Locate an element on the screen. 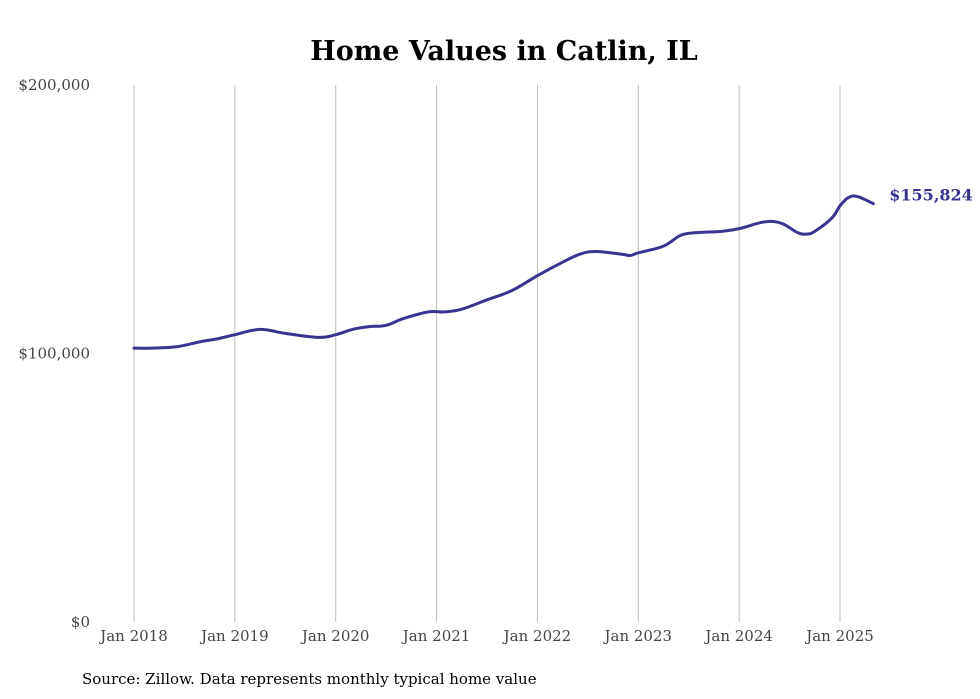  x-tick-label: Jan 2020 is located at coordinates (335, 636).